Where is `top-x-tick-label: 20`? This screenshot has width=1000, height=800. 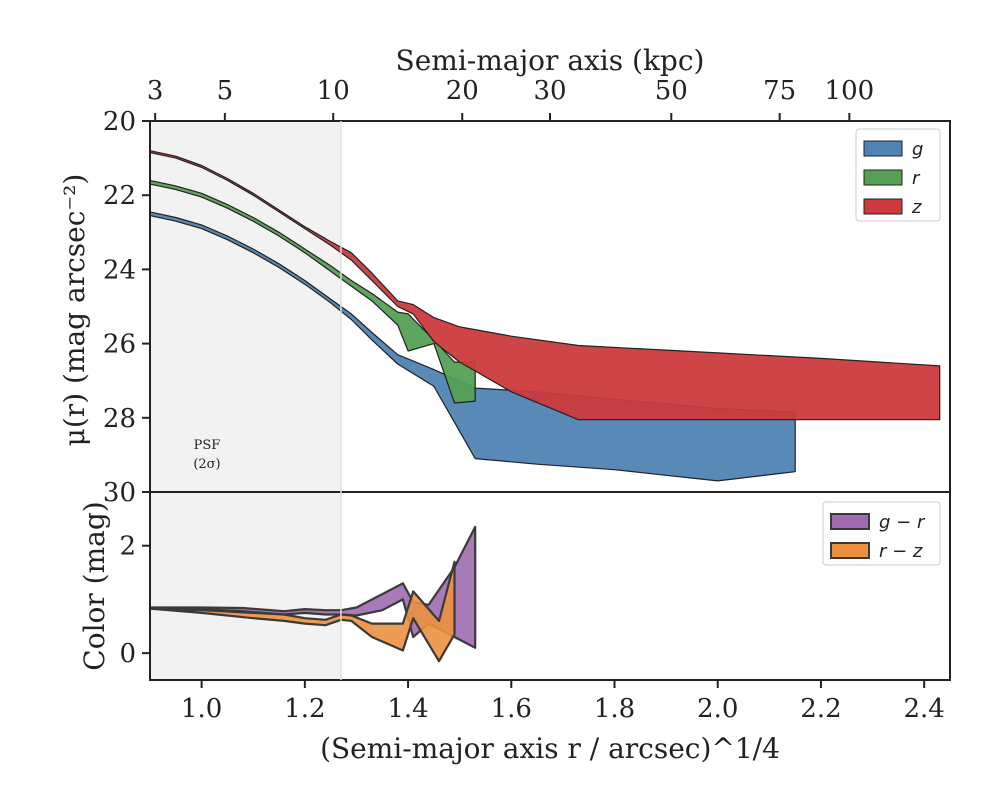
top-x-tick-label: 20 is located at coordinates (462, 91).